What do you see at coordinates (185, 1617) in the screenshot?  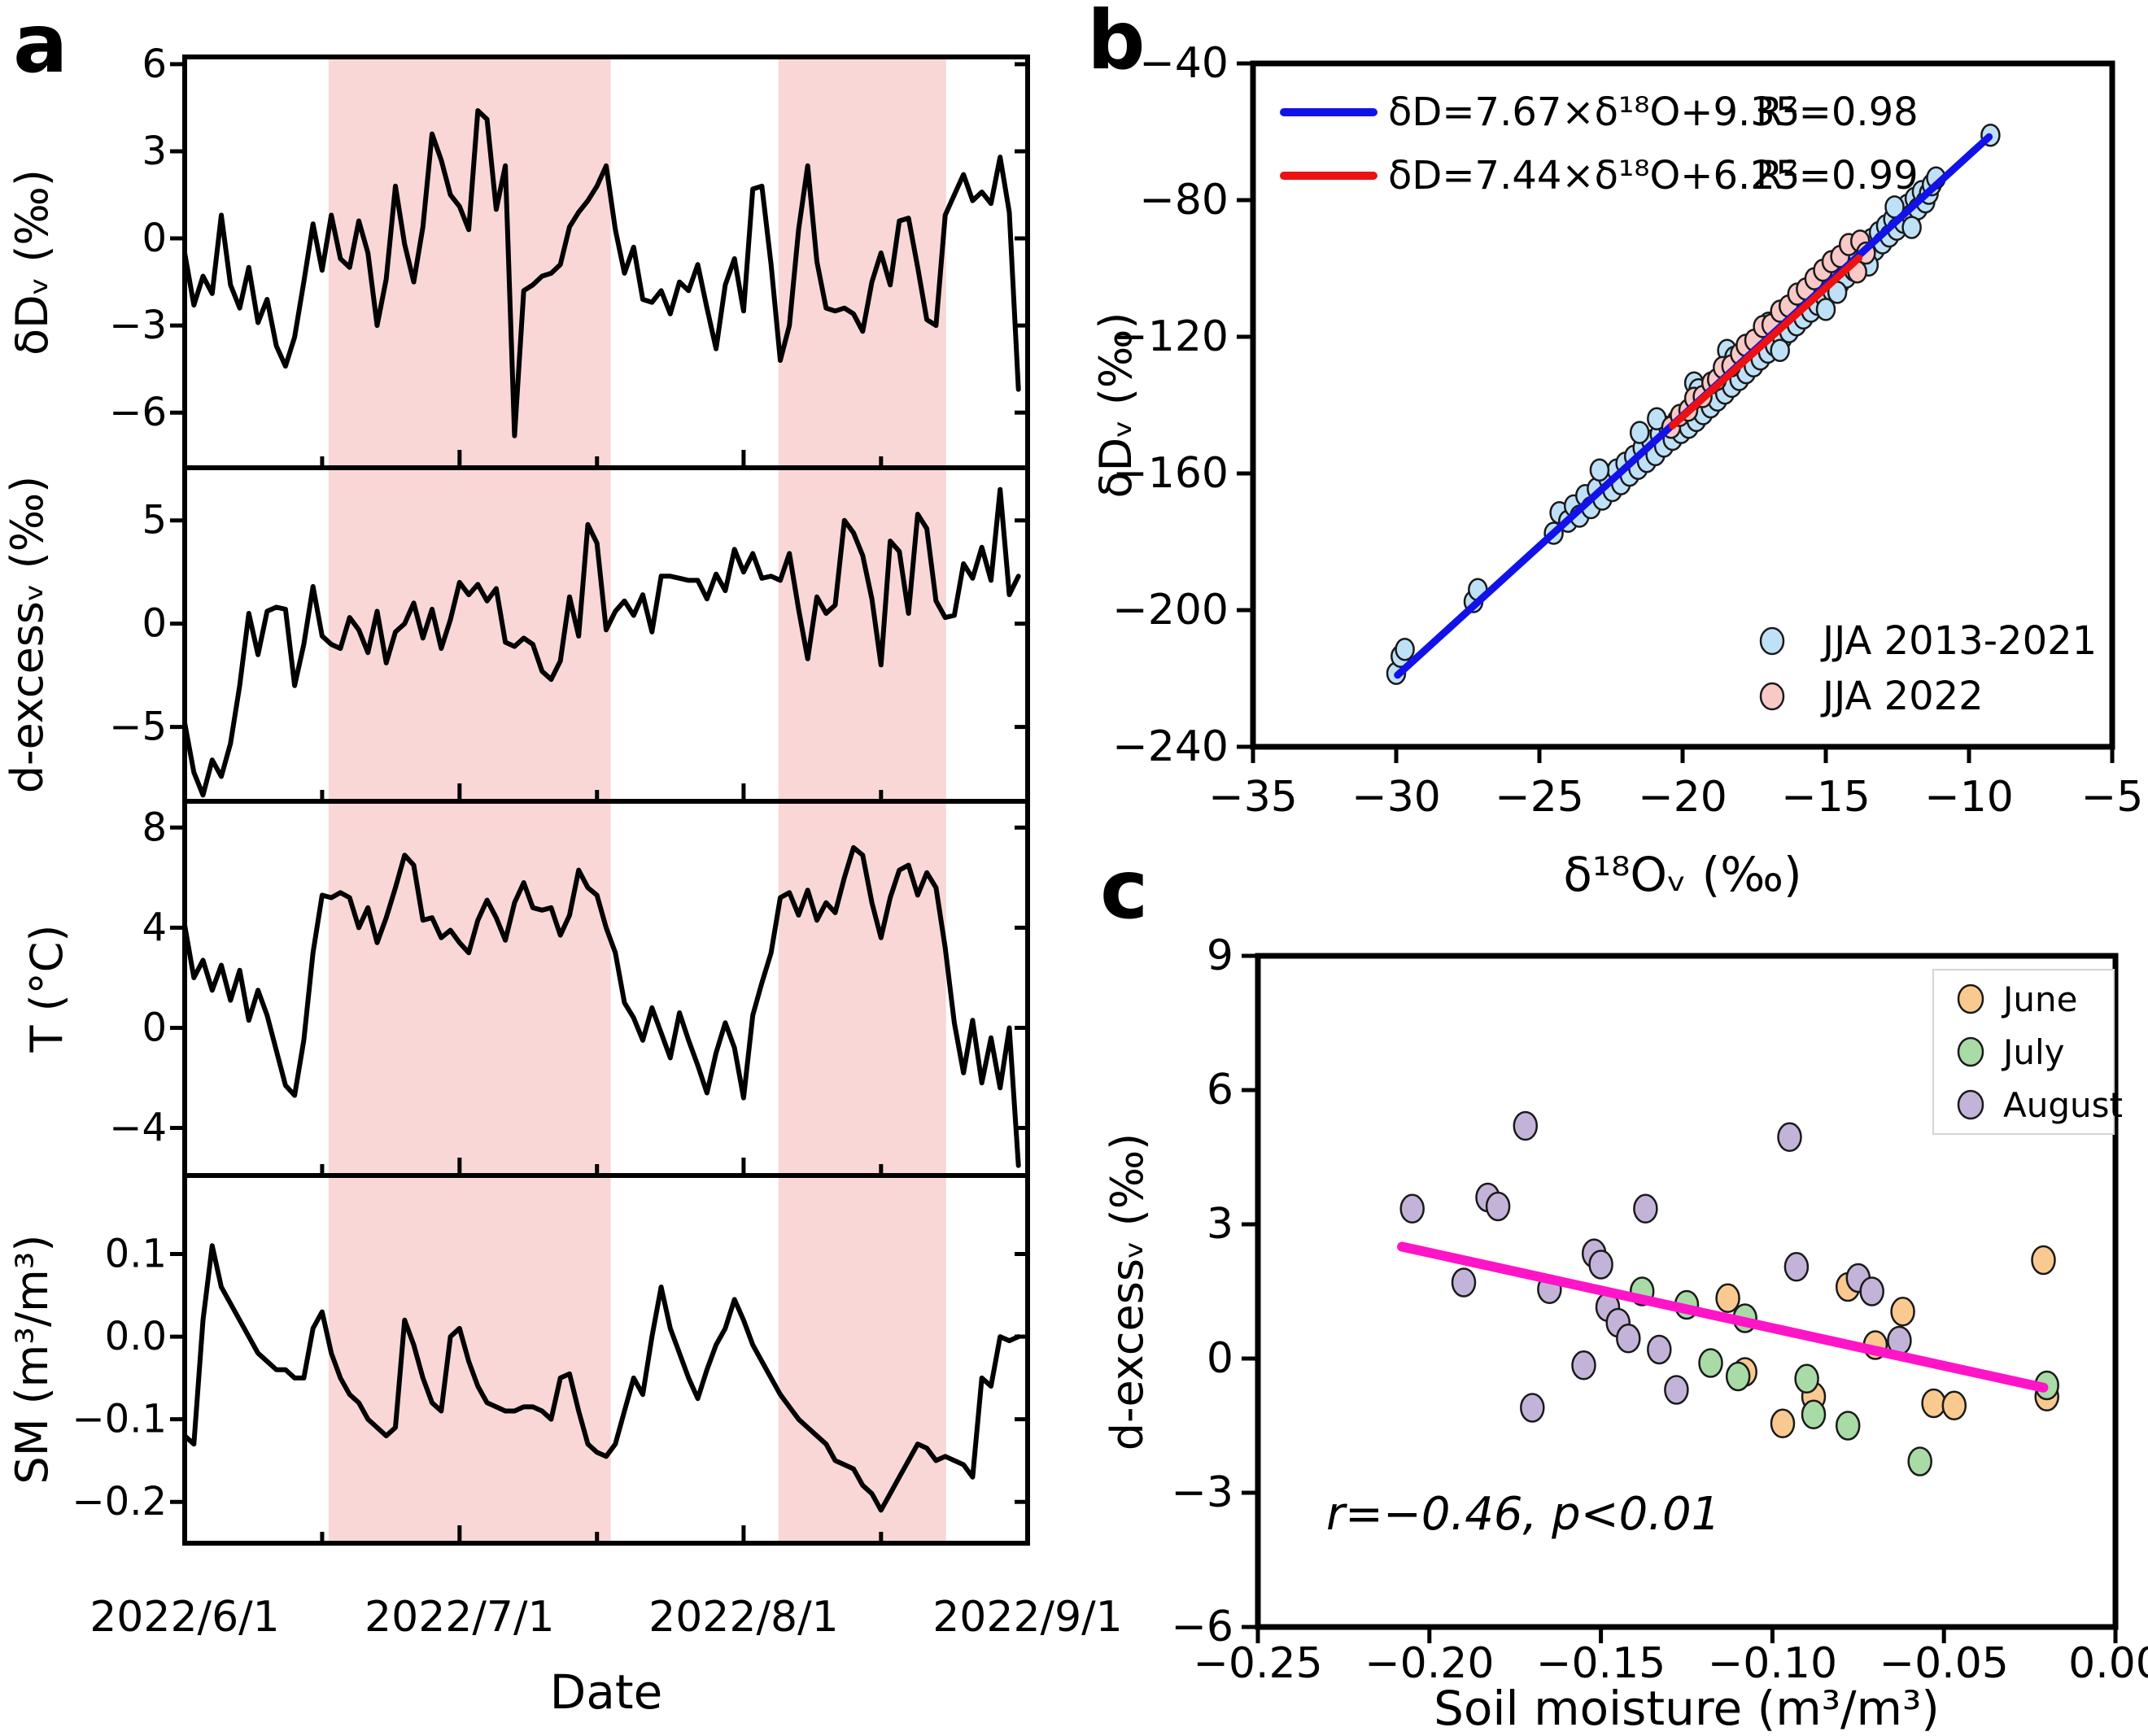 I see `x-tick-label: 2022/6/1` at bounding box center [185, 1617].